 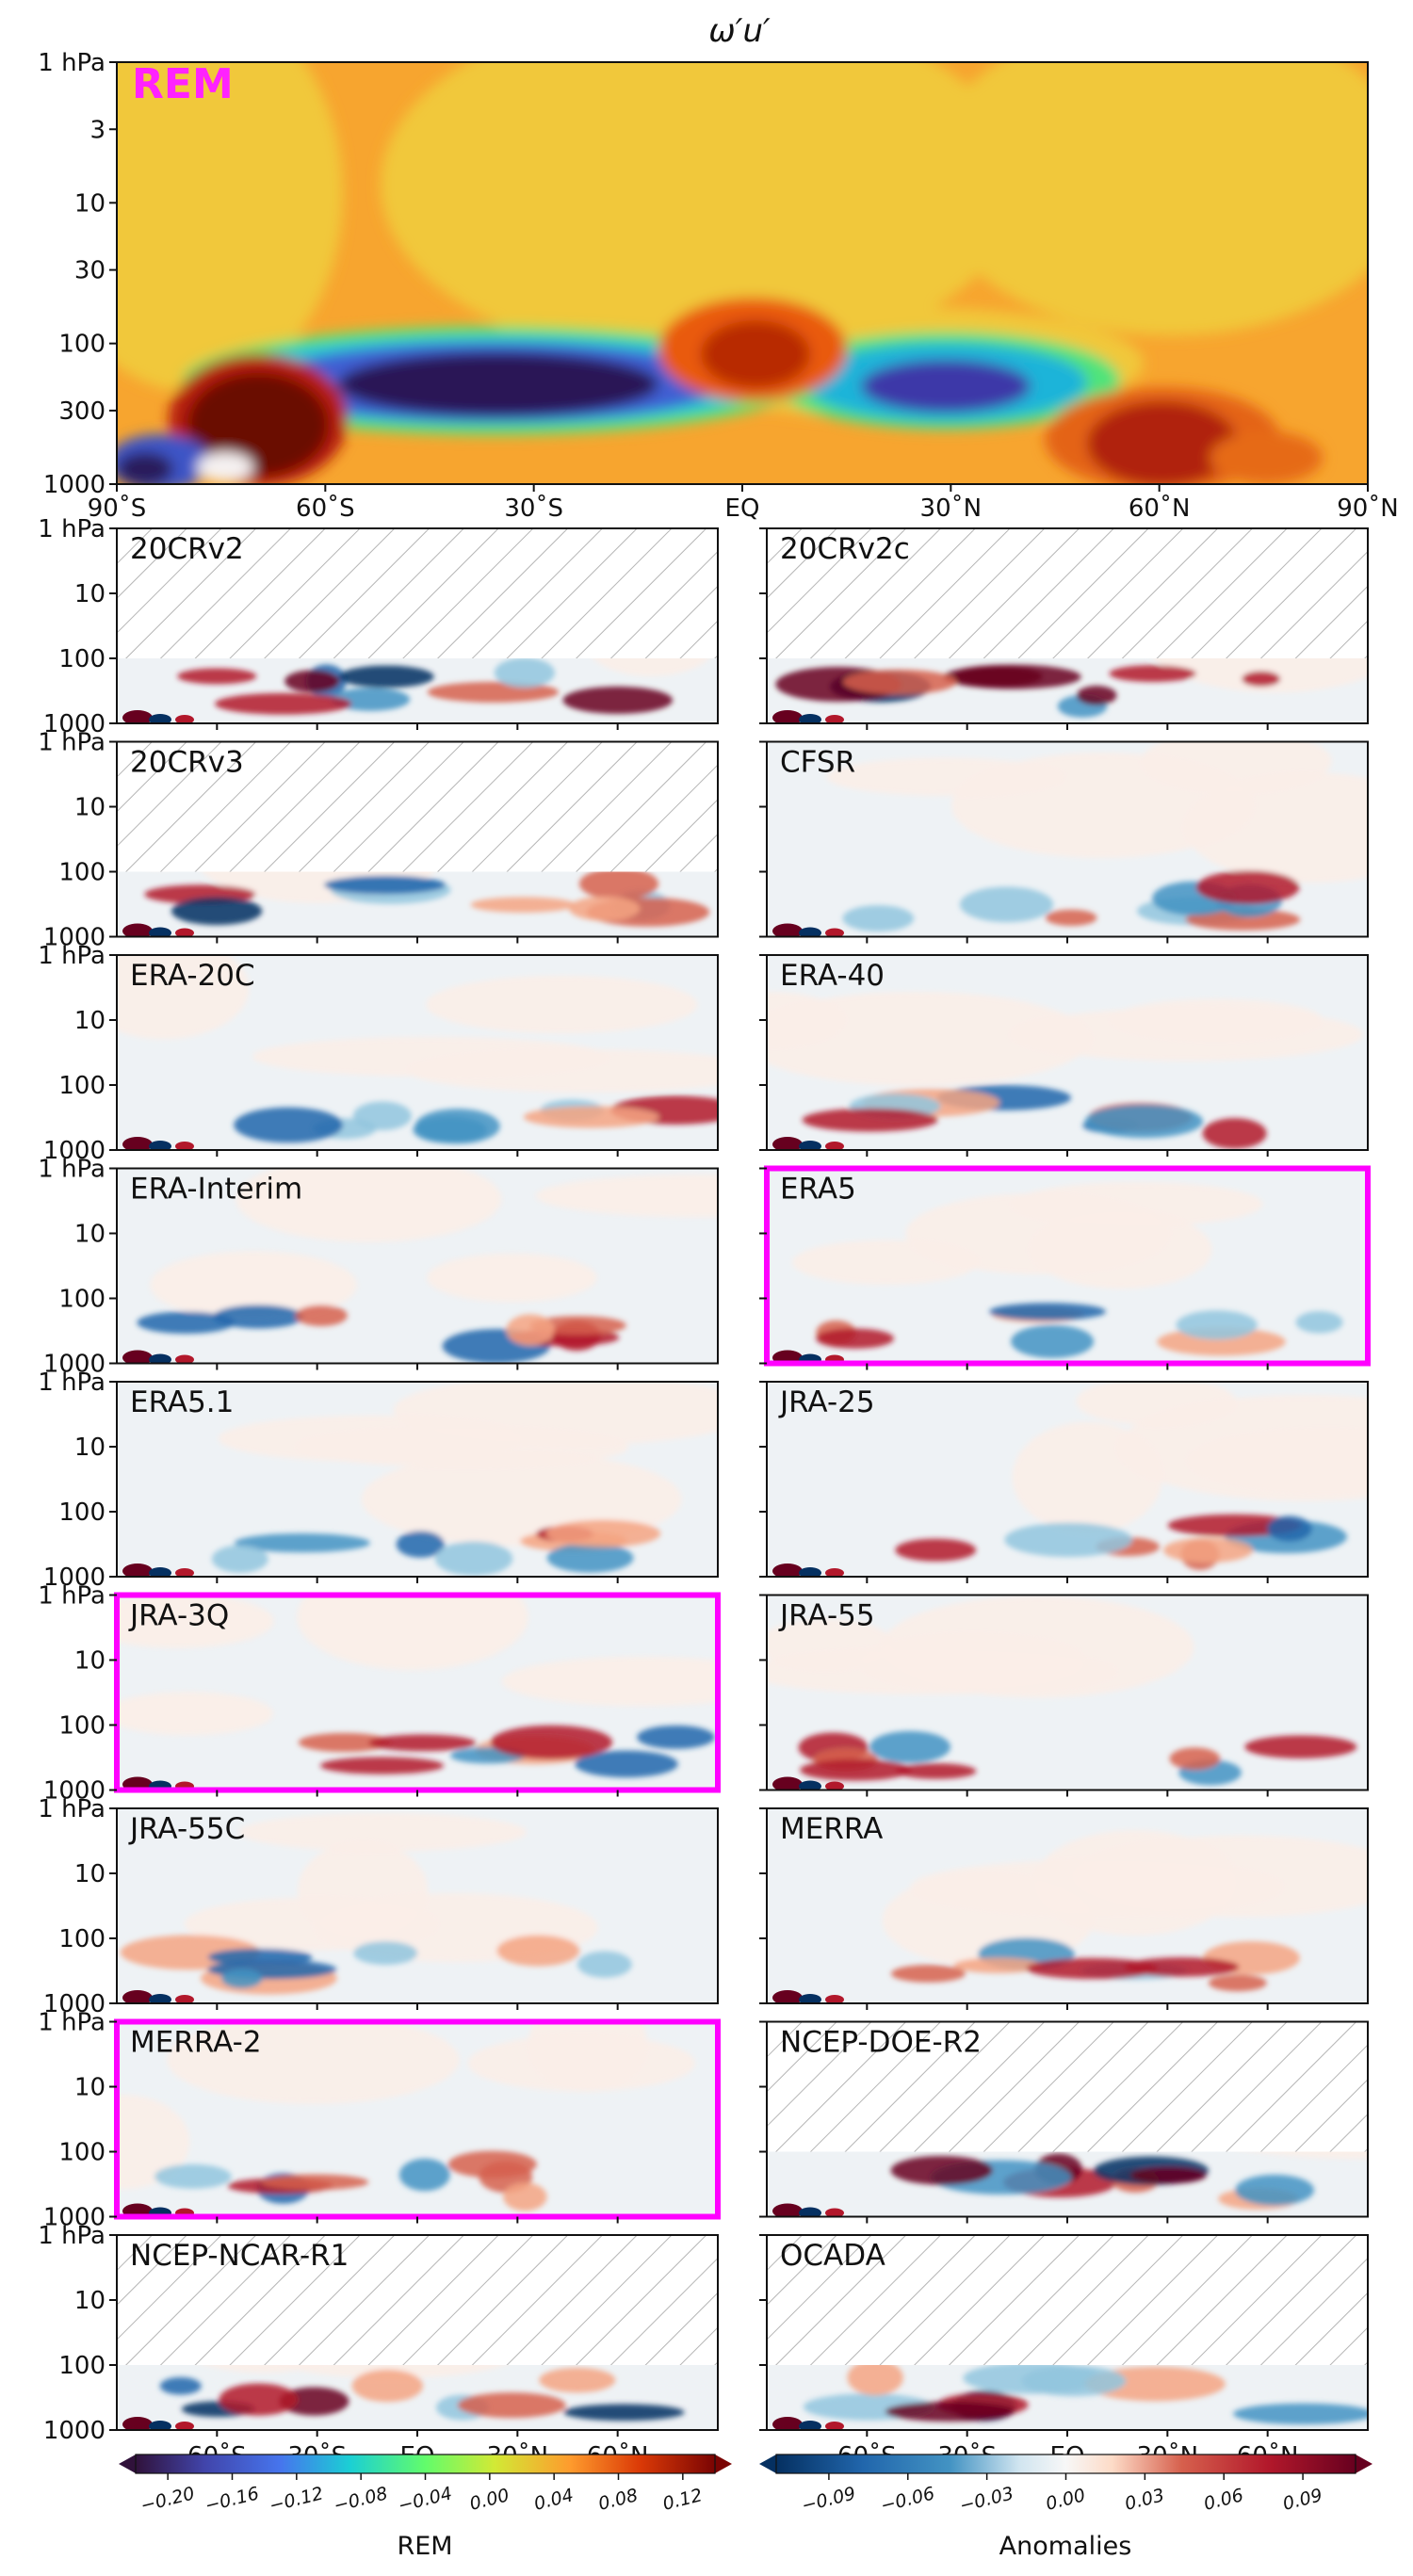 What do you see at coordinates (826, 1616) in the screenshot?
I see `panel-title: JRA-55` at bounding box center [826, 1616].